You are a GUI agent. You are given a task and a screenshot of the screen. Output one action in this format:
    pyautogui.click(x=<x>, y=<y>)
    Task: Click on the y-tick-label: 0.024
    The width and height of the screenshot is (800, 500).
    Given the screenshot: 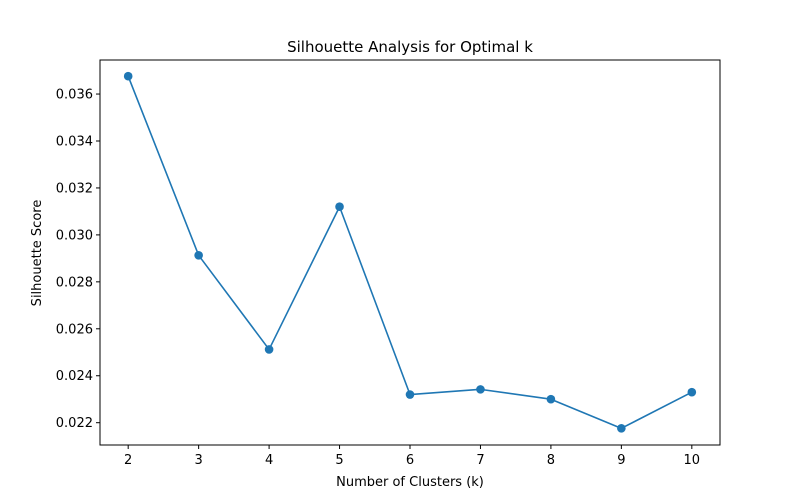 What is the action you would take?
    pyautogui.click(x=74, y=376)
    